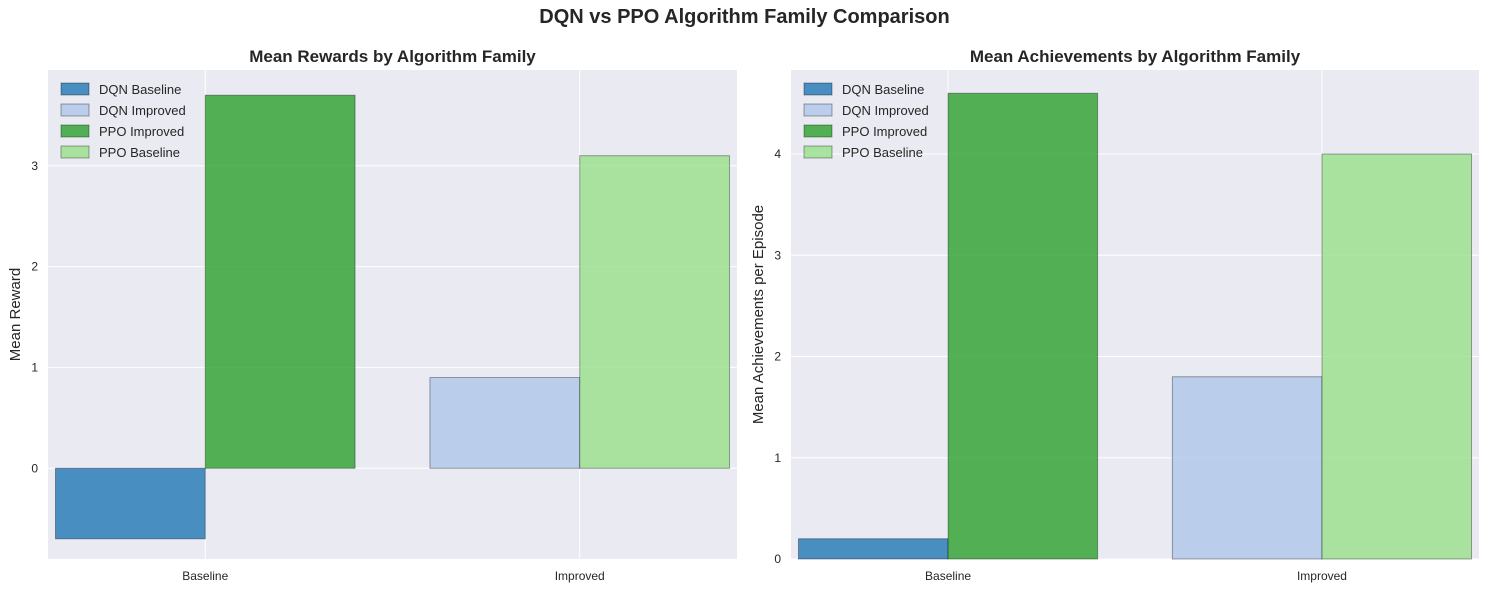  What do you see at coordinates (758, 314) in the screenshot?
I see `y-axis-label: Mean Achievements per Episode` at bounding box center [758, 314].